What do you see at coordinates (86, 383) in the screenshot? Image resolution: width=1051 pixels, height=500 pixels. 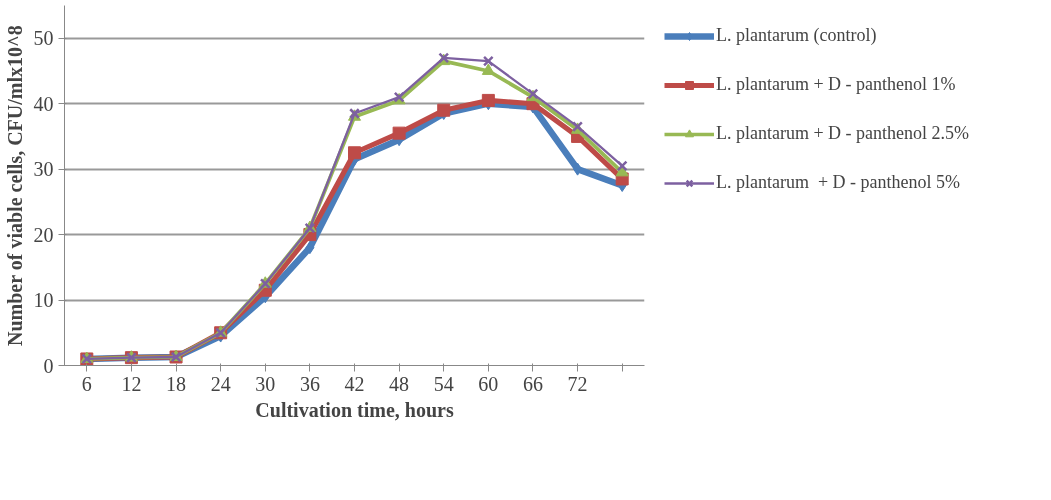 I see `x-tick-label: 6` at bounding box center [86, 383].